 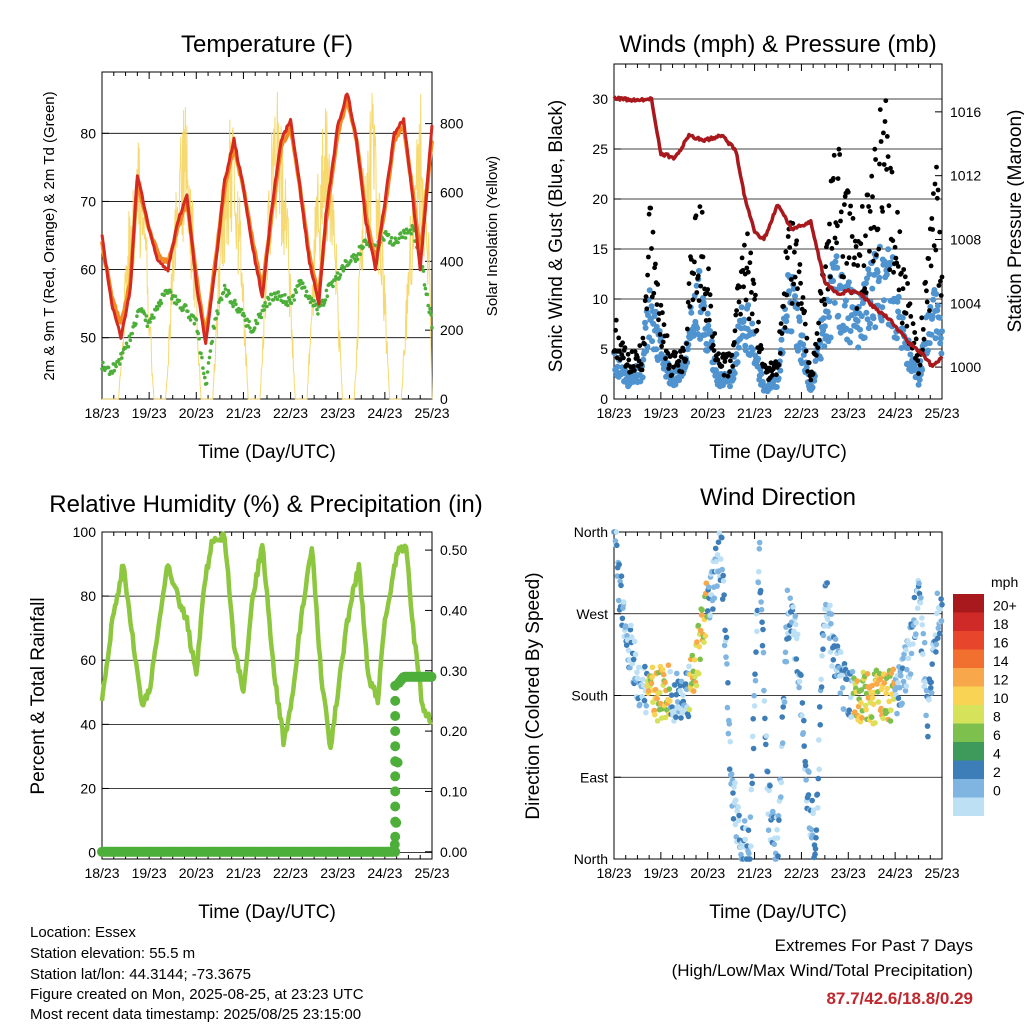 I want to click on winds-y-tick-label: 15, so click(x=600, y=249).